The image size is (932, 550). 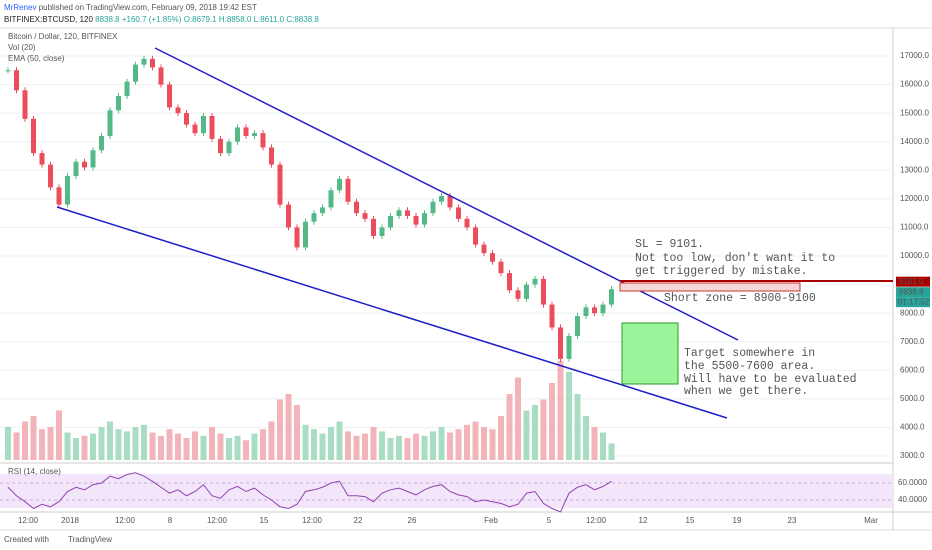 I want to click on time-label: 2018, so click(x=70, y=520).